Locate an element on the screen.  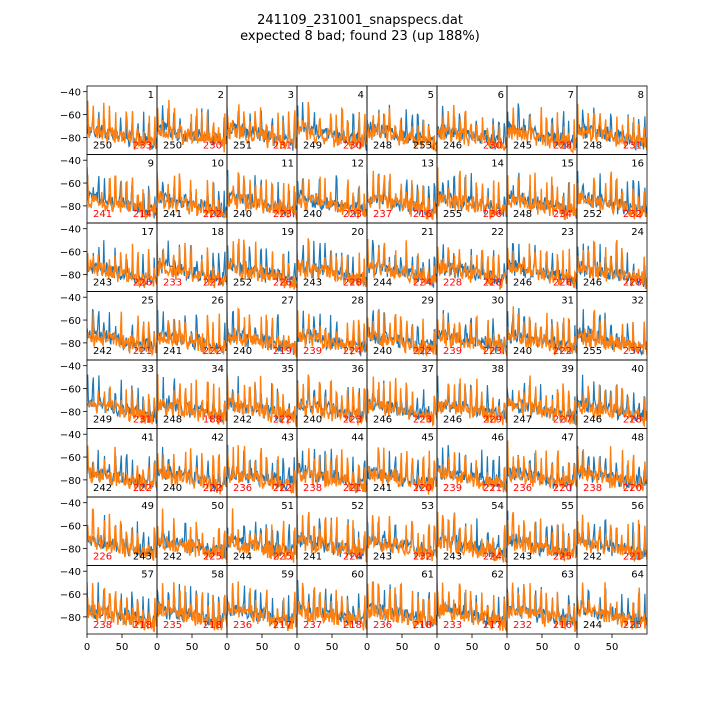
panel-right-value: 219 is located at coordinates (282, 351).